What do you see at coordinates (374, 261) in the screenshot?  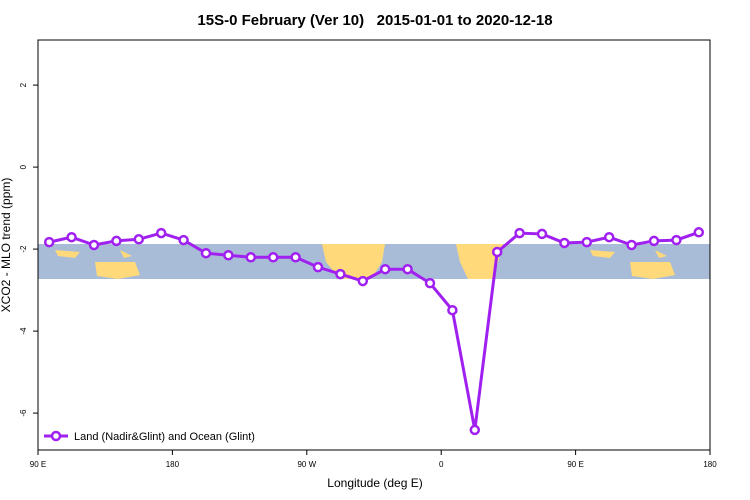 I see `map-background` at bounding box center [374, 261].